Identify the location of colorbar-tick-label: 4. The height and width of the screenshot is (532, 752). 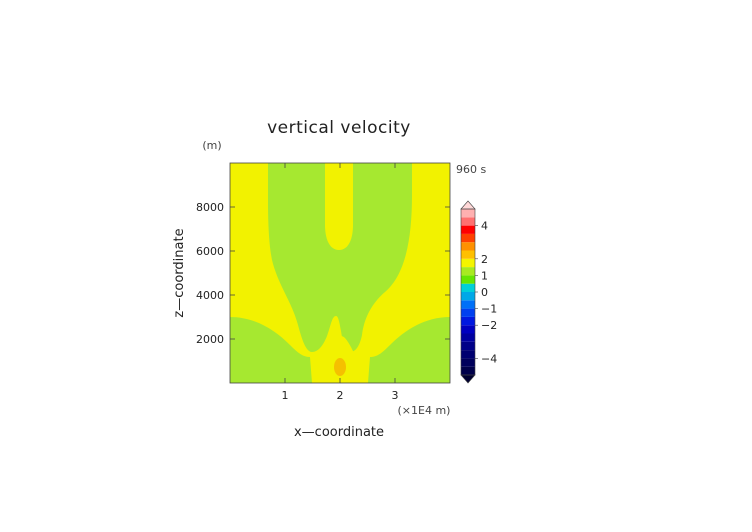
(484, 226).